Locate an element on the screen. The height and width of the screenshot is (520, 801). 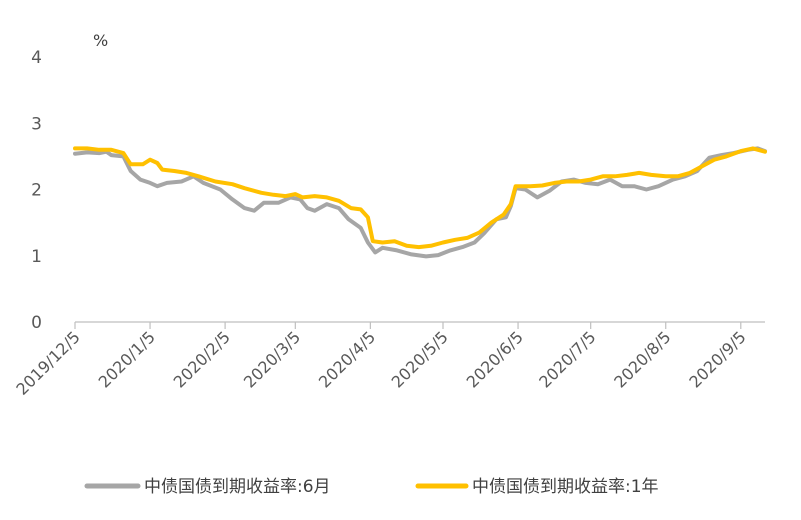
legend: 中债国债到期收益率:6月 中债国债到期收益率:1年 is located at coordinates (371, 487).